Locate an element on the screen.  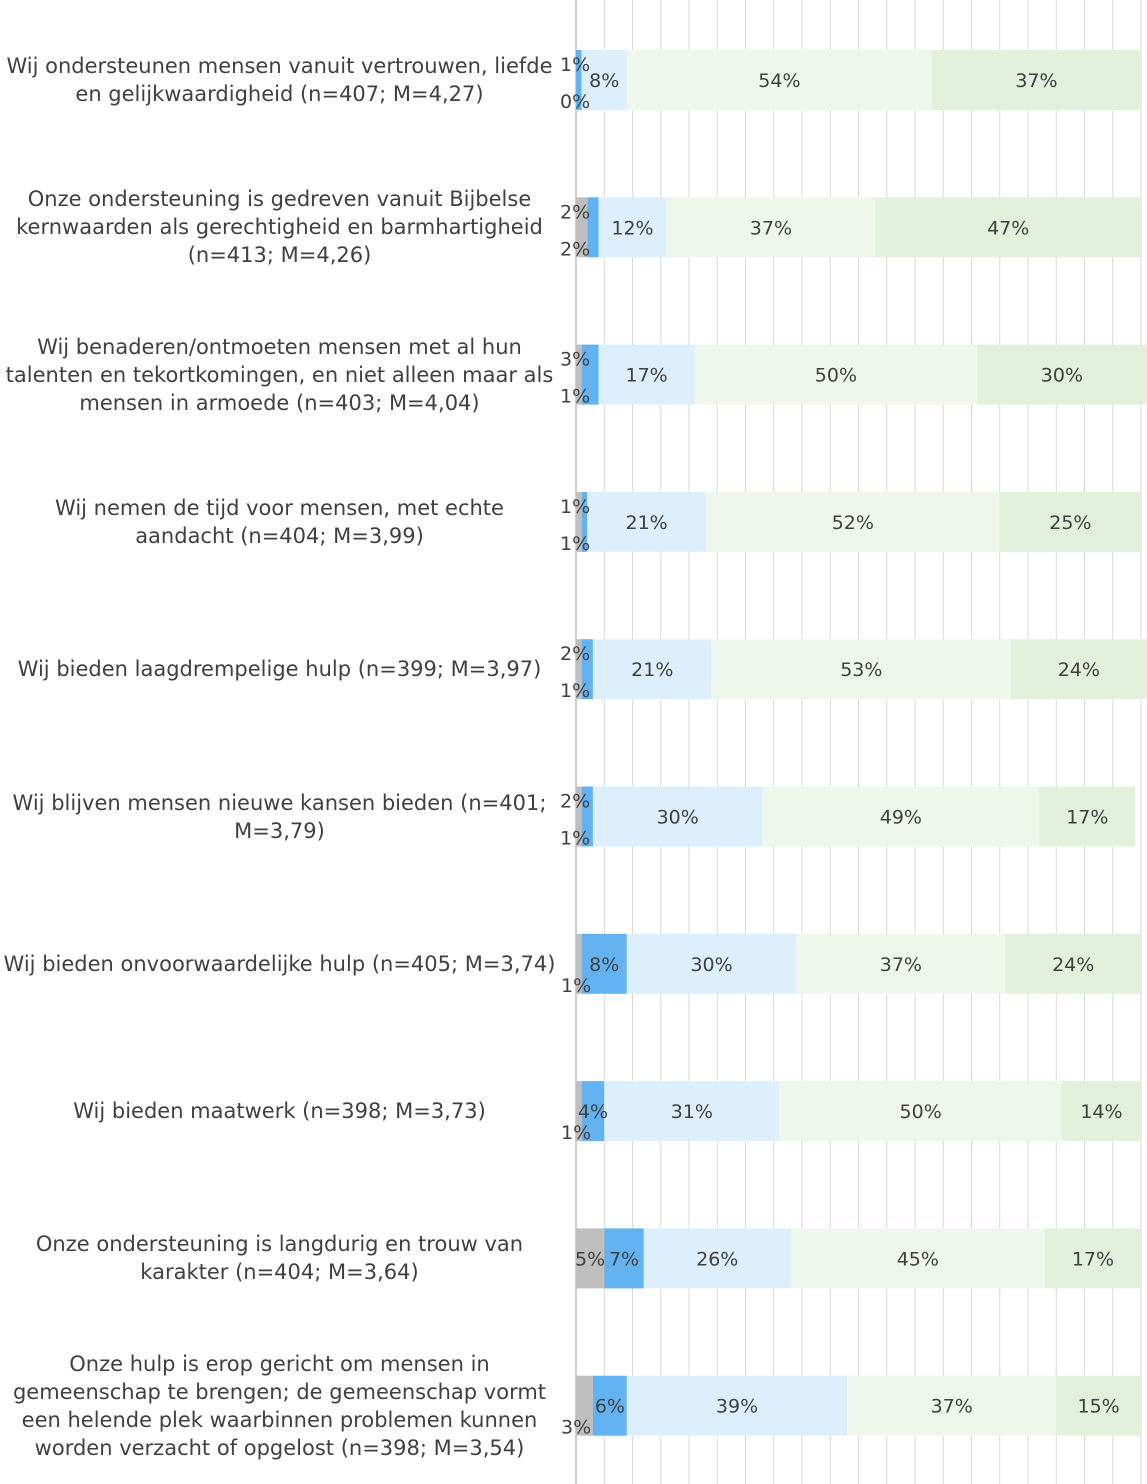
data-label: 24% is located at coordinates (1079, 670).